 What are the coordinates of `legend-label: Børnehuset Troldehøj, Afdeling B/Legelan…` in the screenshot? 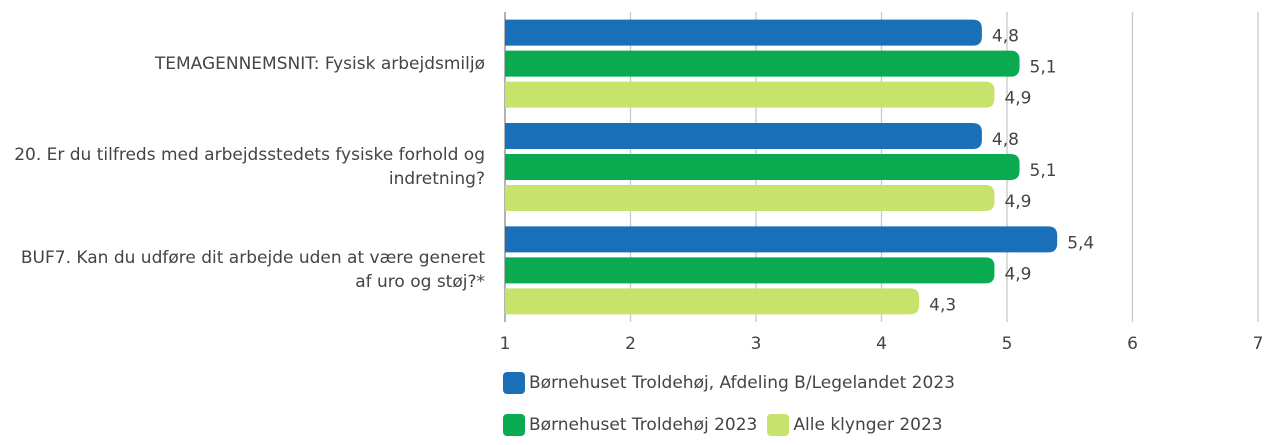 It's located at (742, 383).